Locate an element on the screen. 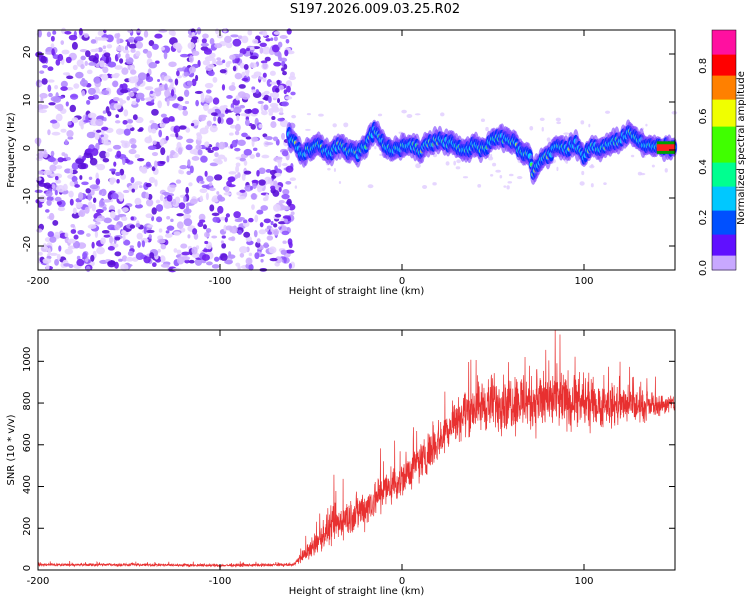 The height and width of the screenshot is (600, 750). spec-ytick-label: -10 is located at coordinates (27, 196).